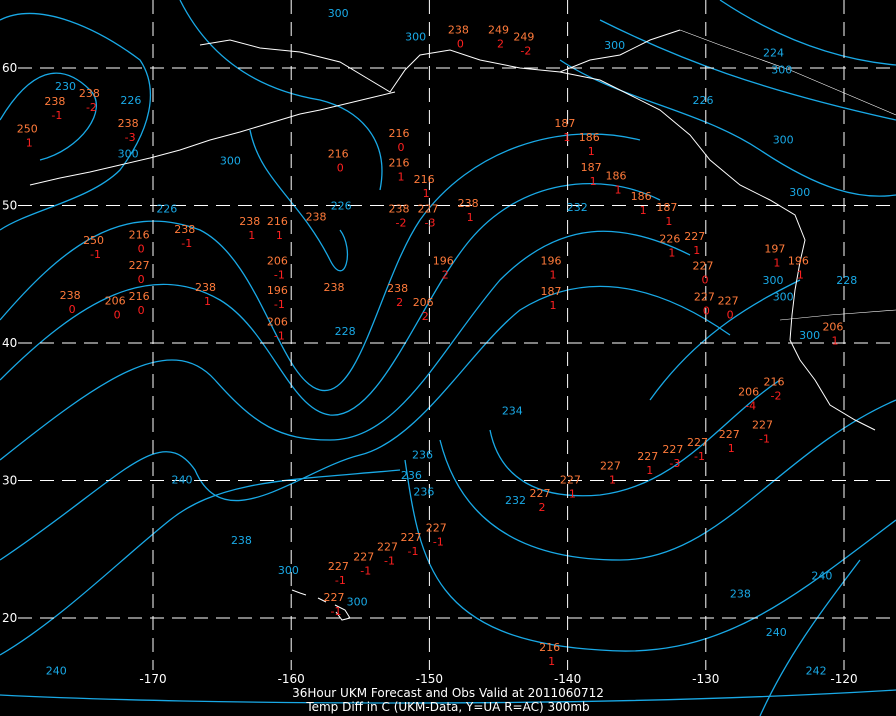 The height and width of the screenshot is (716, 896). What do you see at coordinates (399, 302) in the screenshot?
I see `station-temp-diff: 2` at bounding box center [399, 302].